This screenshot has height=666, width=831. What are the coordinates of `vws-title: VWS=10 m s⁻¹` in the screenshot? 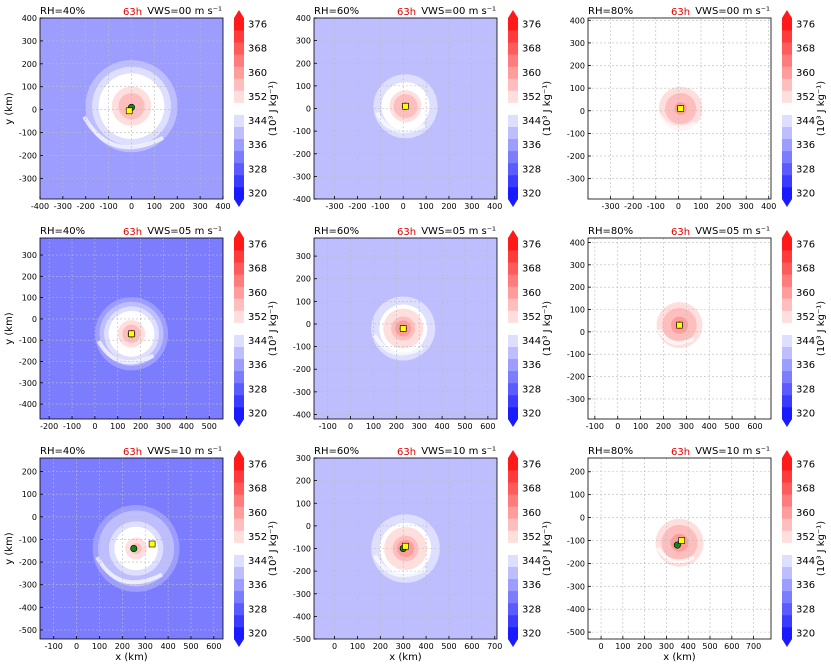 It's located at (458, 451).